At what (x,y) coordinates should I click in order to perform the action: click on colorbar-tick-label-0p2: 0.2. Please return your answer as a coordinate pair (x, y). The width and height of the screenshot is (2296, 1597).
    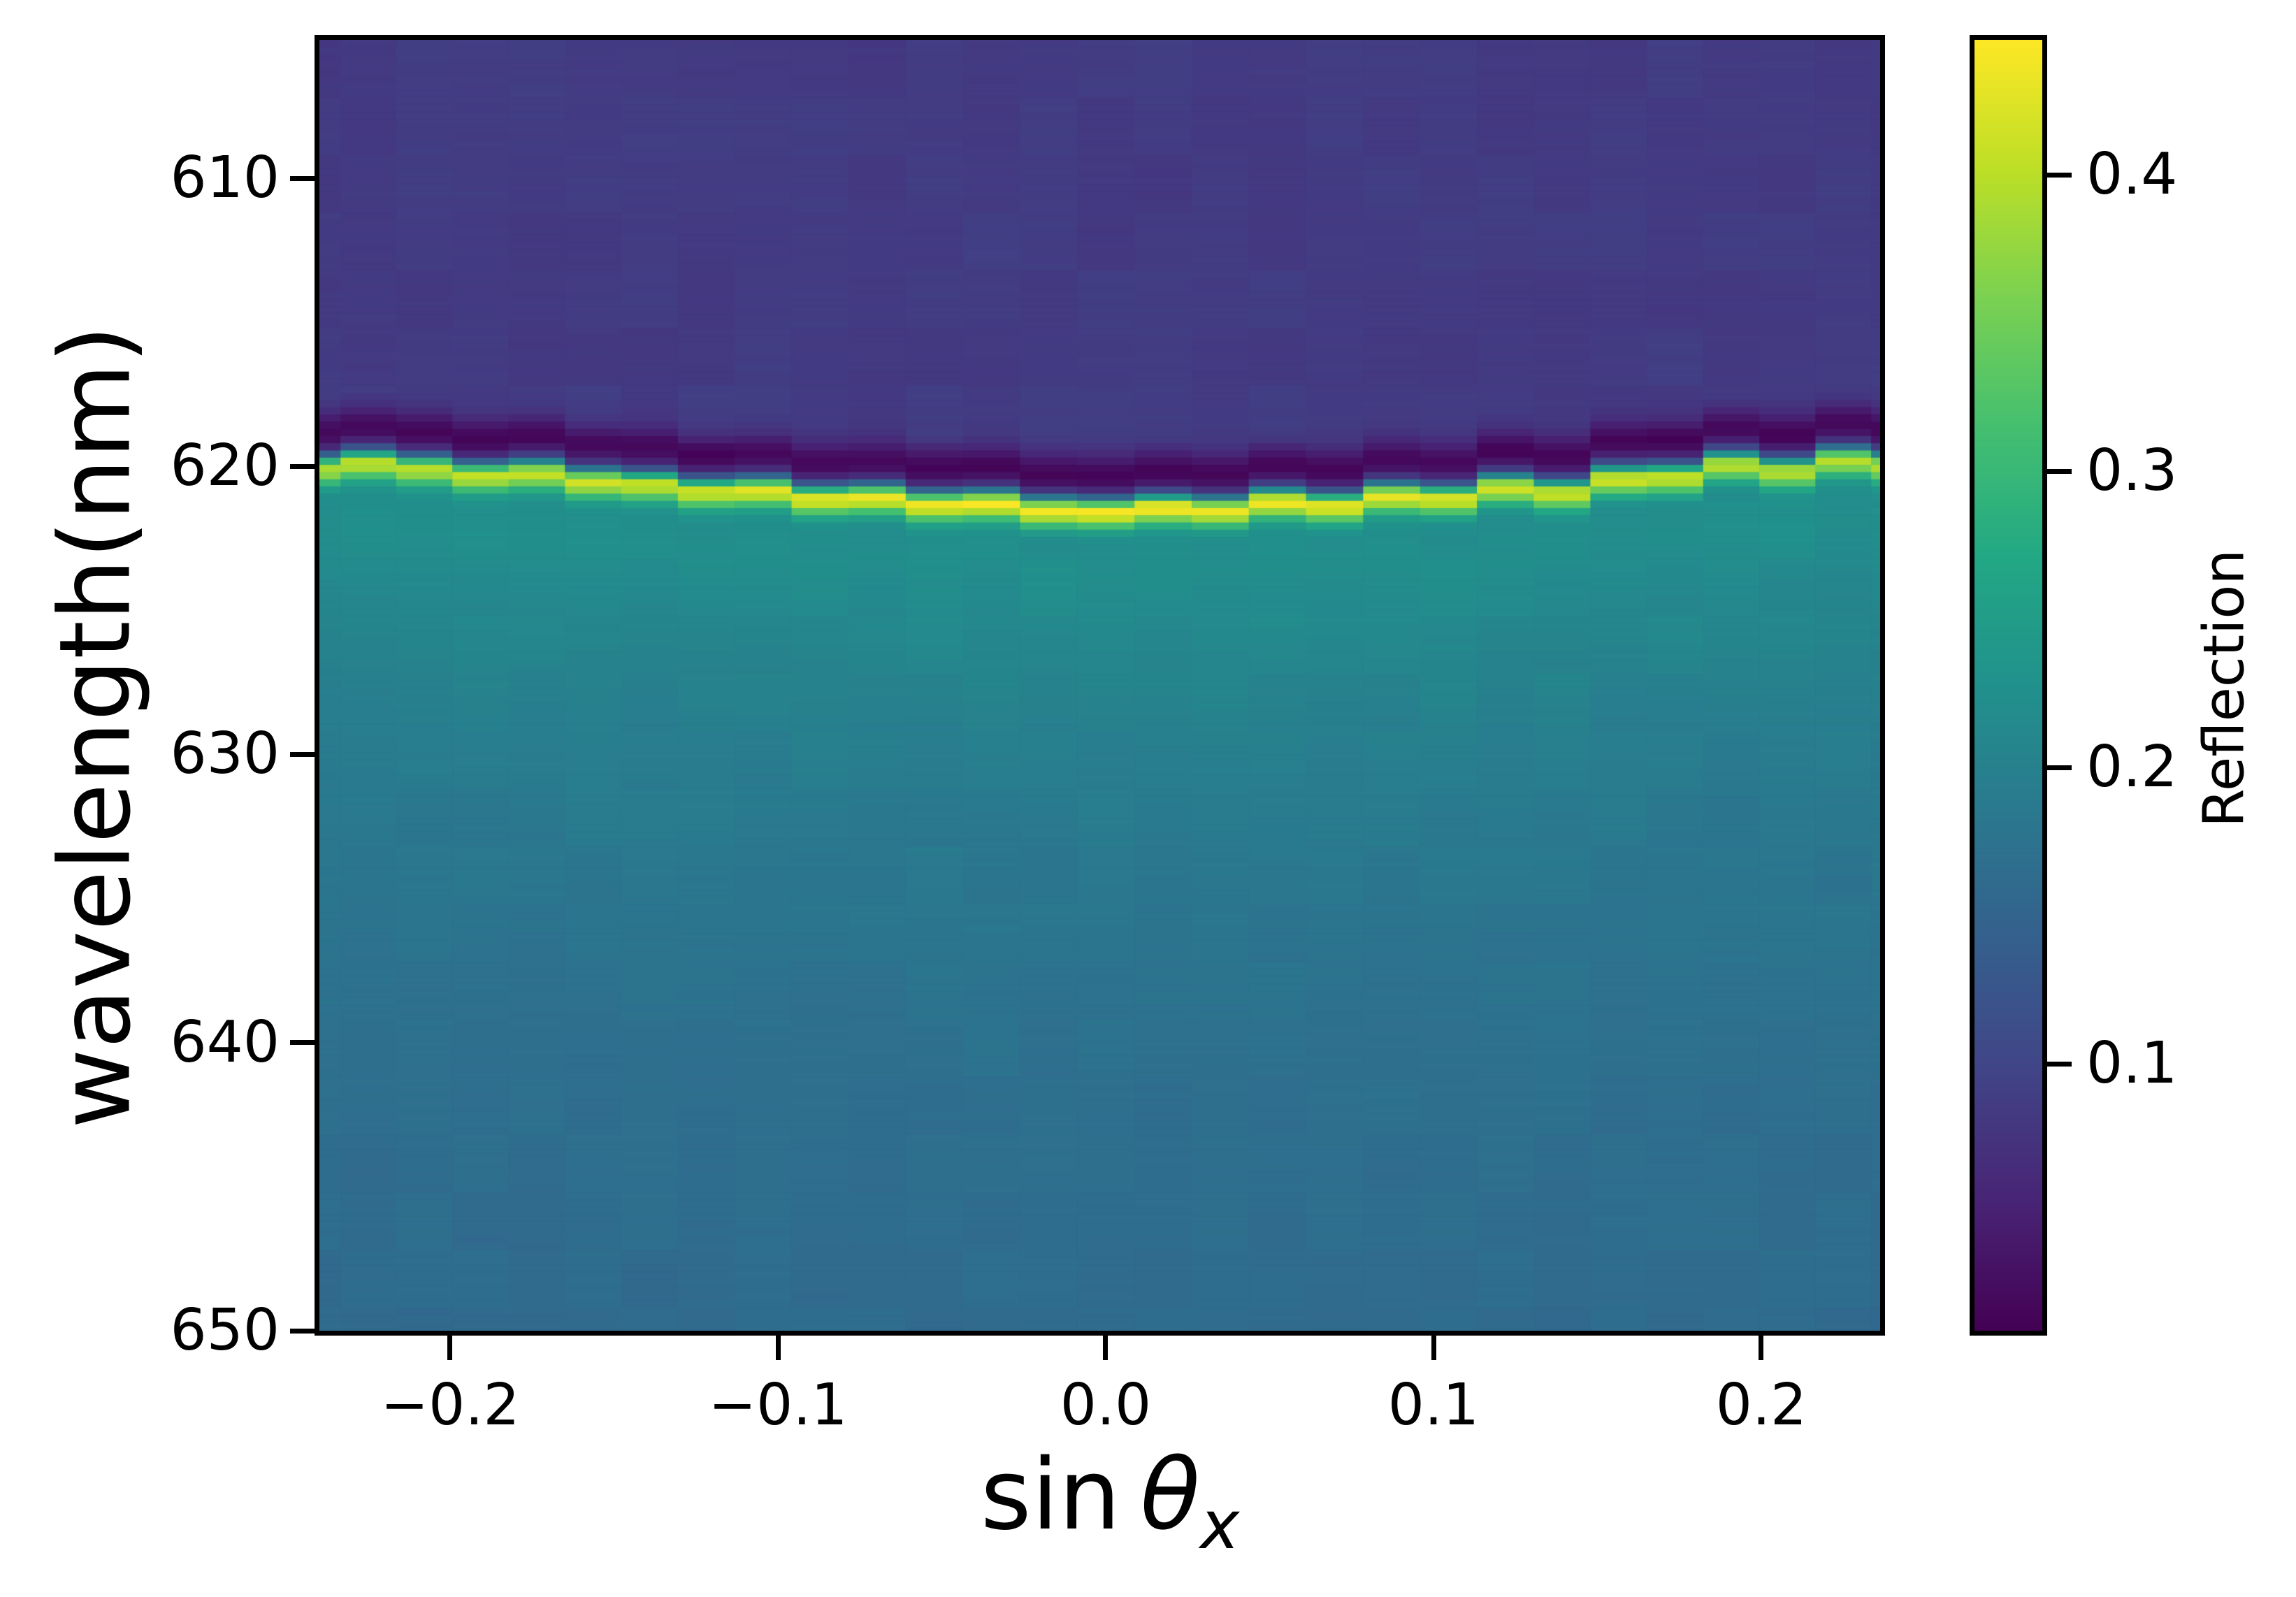
    Looking at the image, I should click on (2132, 767).